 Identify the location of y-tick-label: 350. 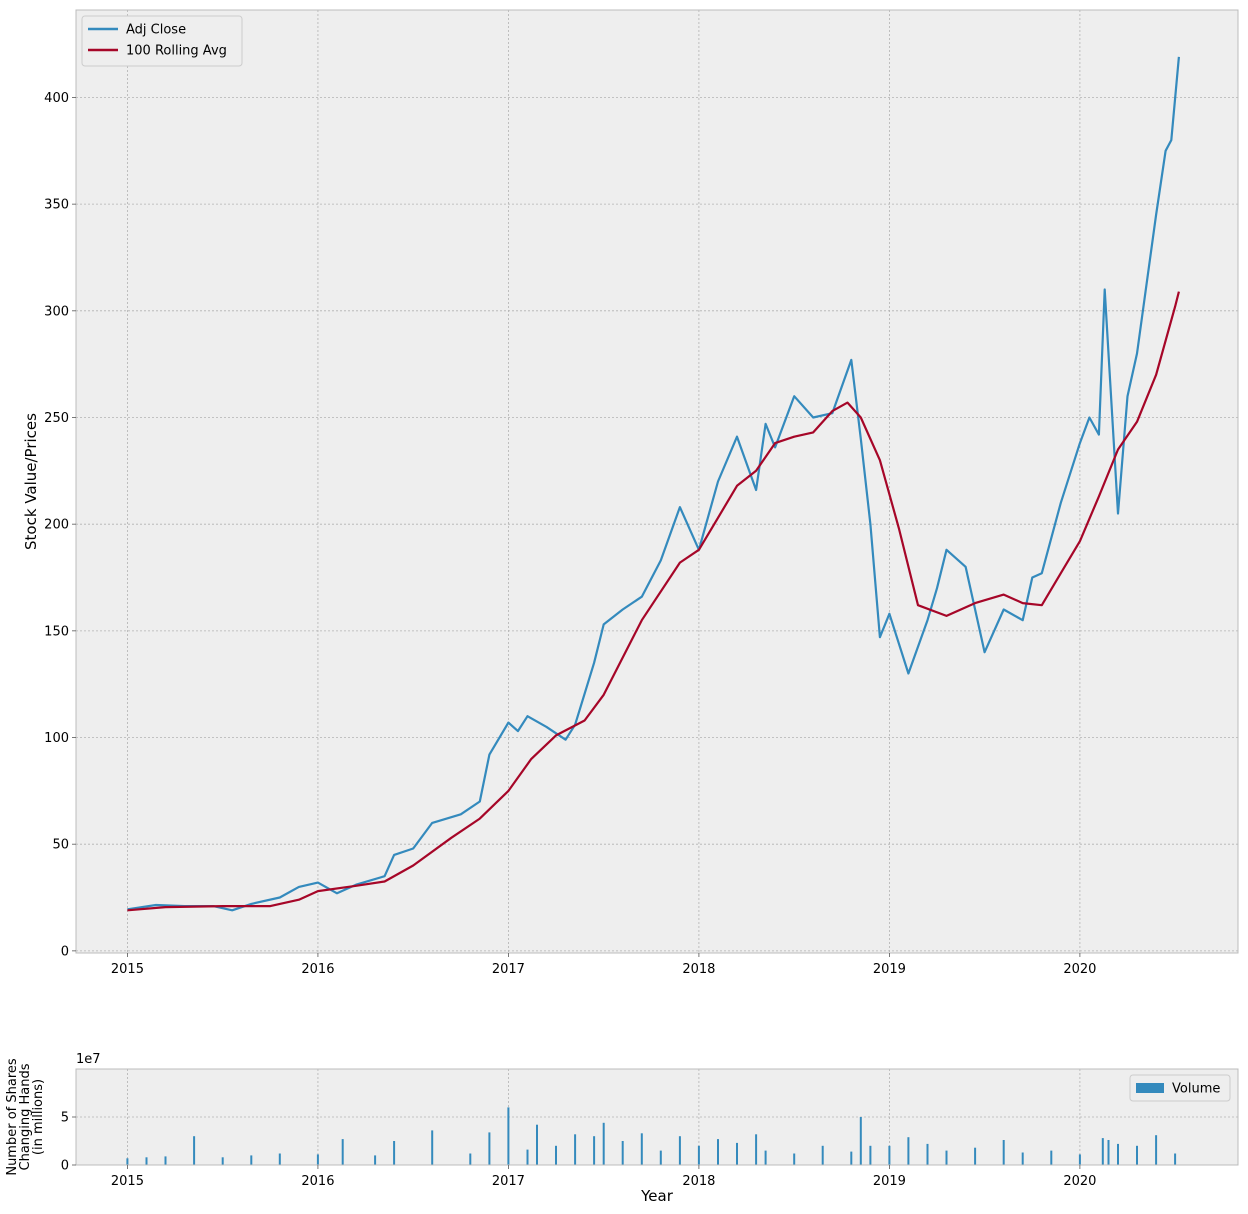
(56, 205).